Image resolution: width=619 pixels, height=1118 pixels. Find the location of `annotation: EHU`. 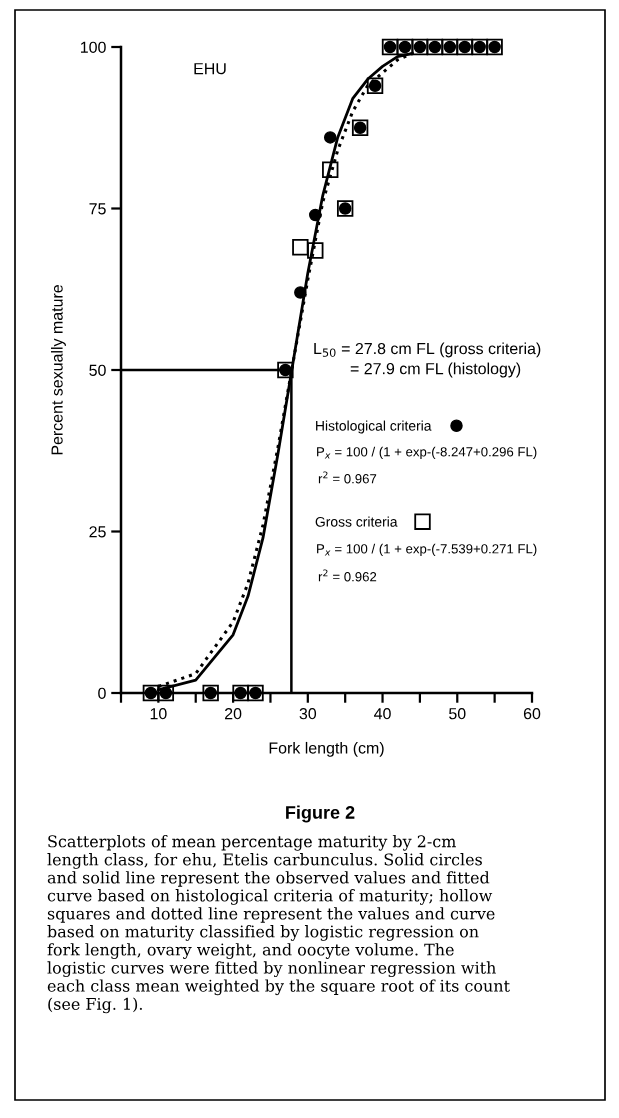

annotation: EHU is located at coordinates (210, 69).